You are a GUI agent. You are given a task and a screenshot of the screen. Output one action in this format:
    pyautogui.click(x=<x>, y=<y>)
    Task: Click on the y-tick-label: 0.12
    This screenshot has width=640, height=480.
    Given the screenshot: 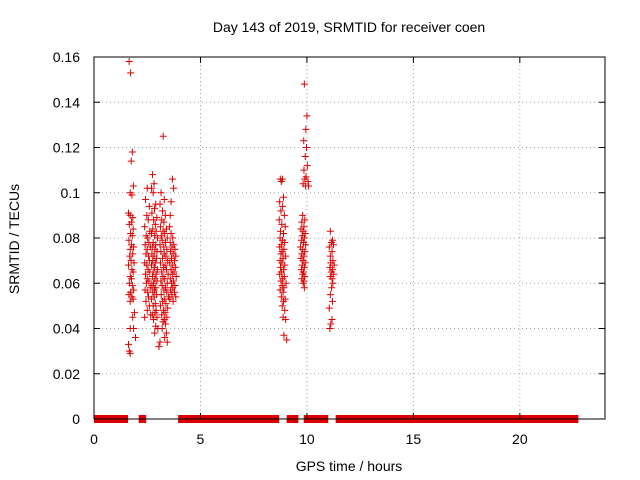 What is the action you would take?
    pyautogui.click(x=66, y=148)
    